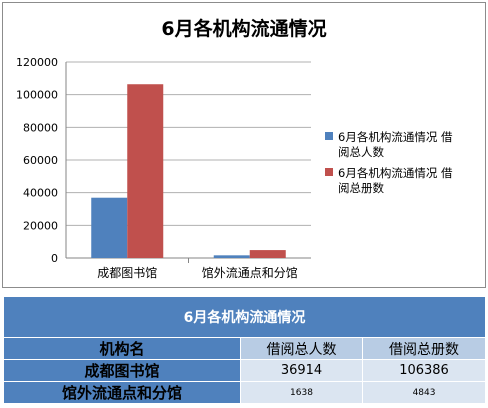 The image size is (488, 408). Describe the element at coordinates (301, 370) in the screenshot. I see `cell-borrowers: 36914` at that location.